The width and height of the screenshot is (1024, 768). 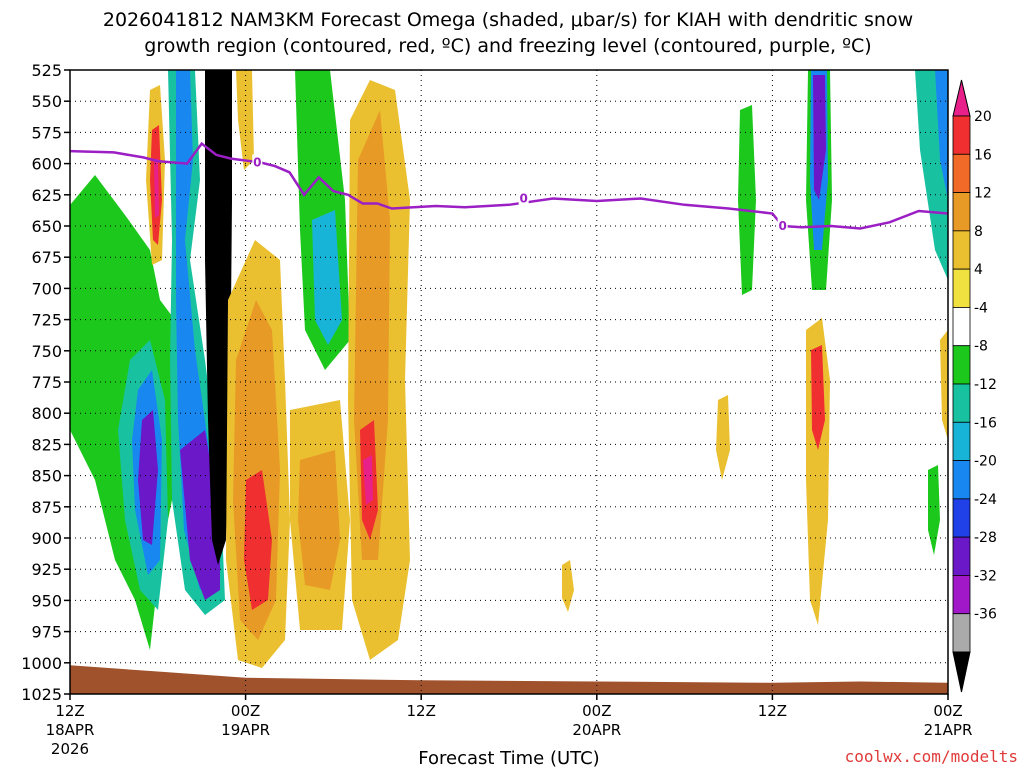 I want to click on omega-region-yellow-top-col3, so click(x=245, y=120).